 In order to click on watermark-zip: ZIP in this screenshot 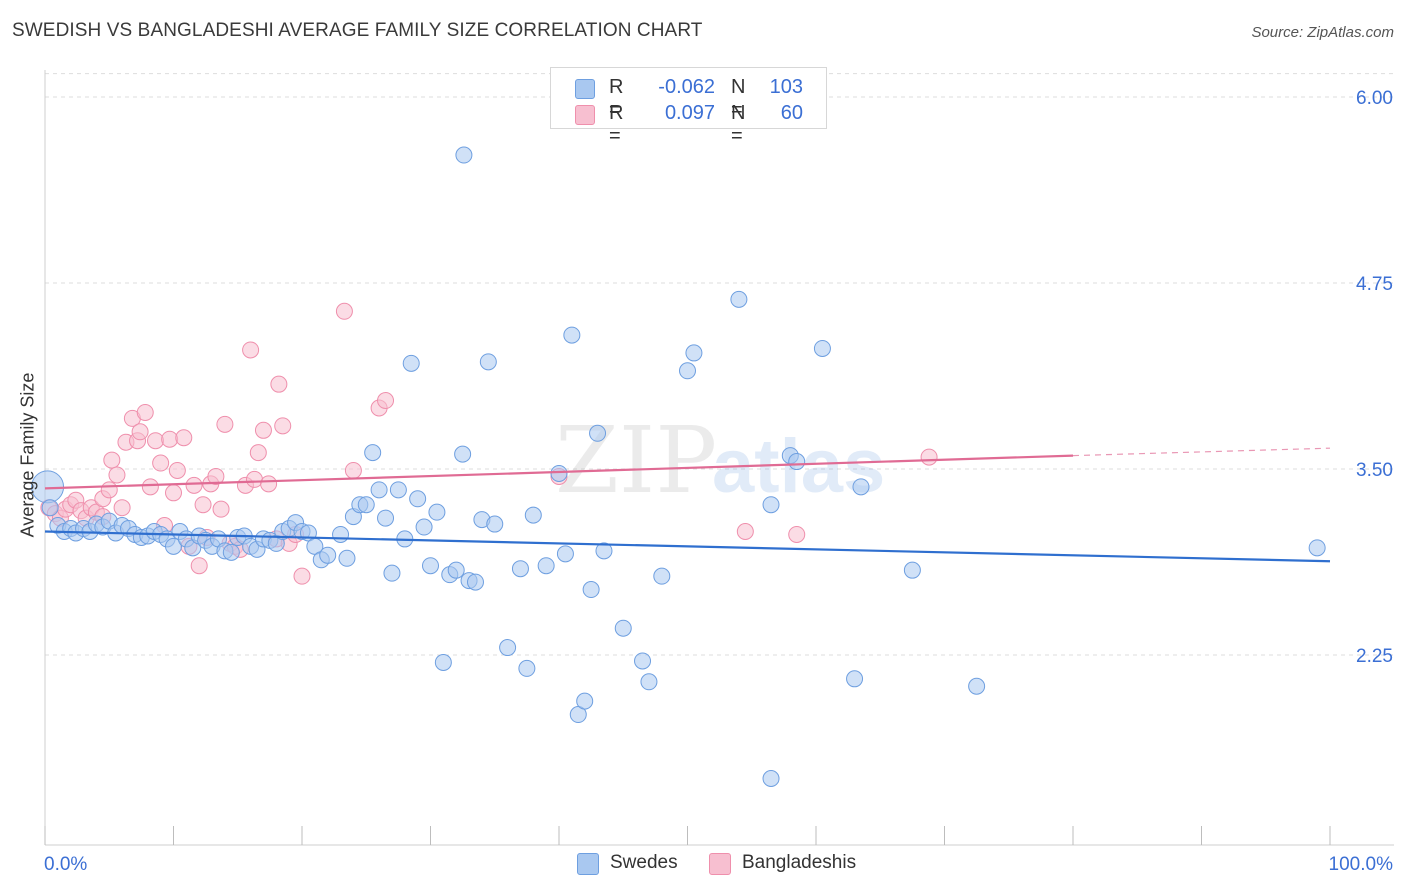, I will do `click(636, 460)`.